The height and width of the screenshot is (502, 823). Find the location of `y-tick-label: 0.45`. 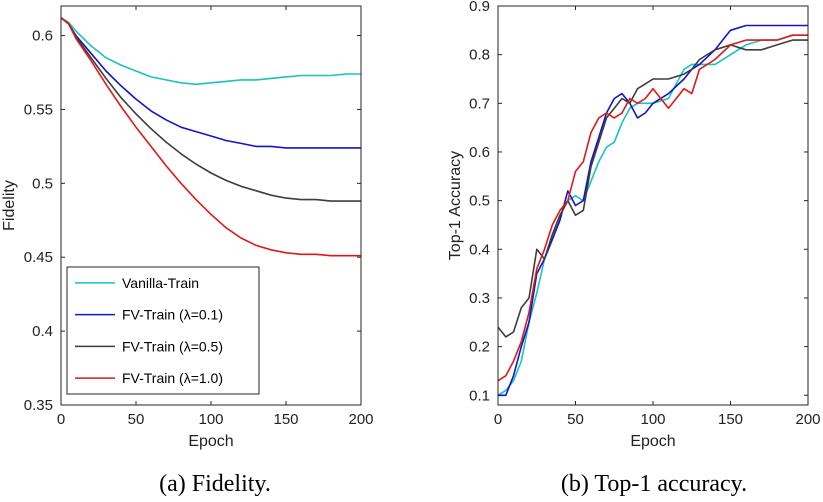

y-tick-label: 0.45 is located at coordinates (38, 257).